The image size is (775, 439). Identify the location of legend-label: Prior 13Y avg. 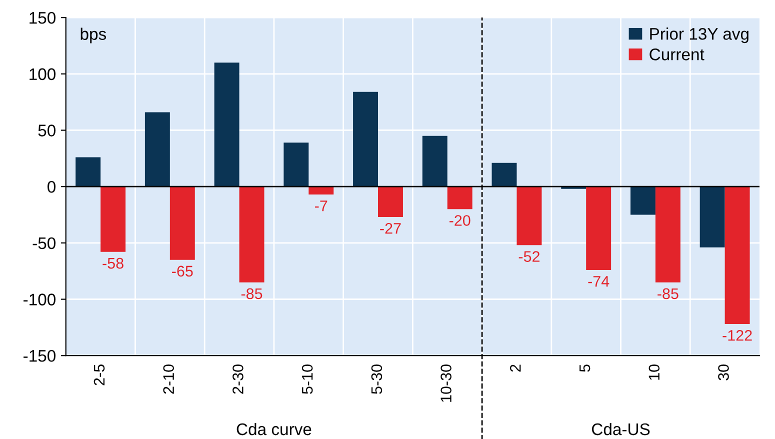
(699, 36).